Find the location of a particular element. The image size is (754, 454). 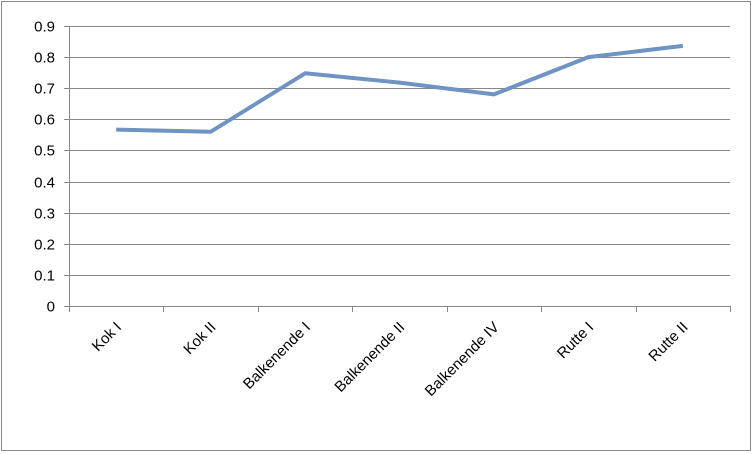

x-tick-label: Rutte II is located at coordinates (668, 342).